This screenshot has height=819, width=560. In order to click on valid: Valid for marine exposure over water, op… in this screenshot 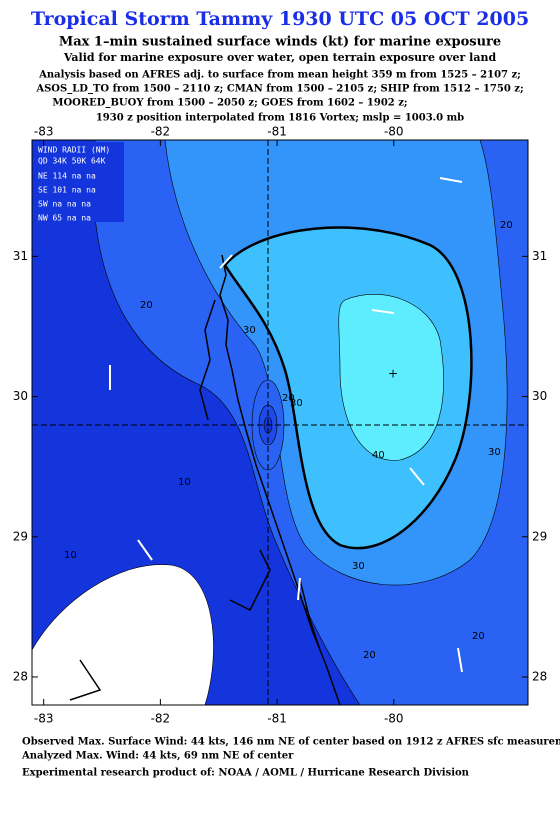, I will do `click(280, 57)`.